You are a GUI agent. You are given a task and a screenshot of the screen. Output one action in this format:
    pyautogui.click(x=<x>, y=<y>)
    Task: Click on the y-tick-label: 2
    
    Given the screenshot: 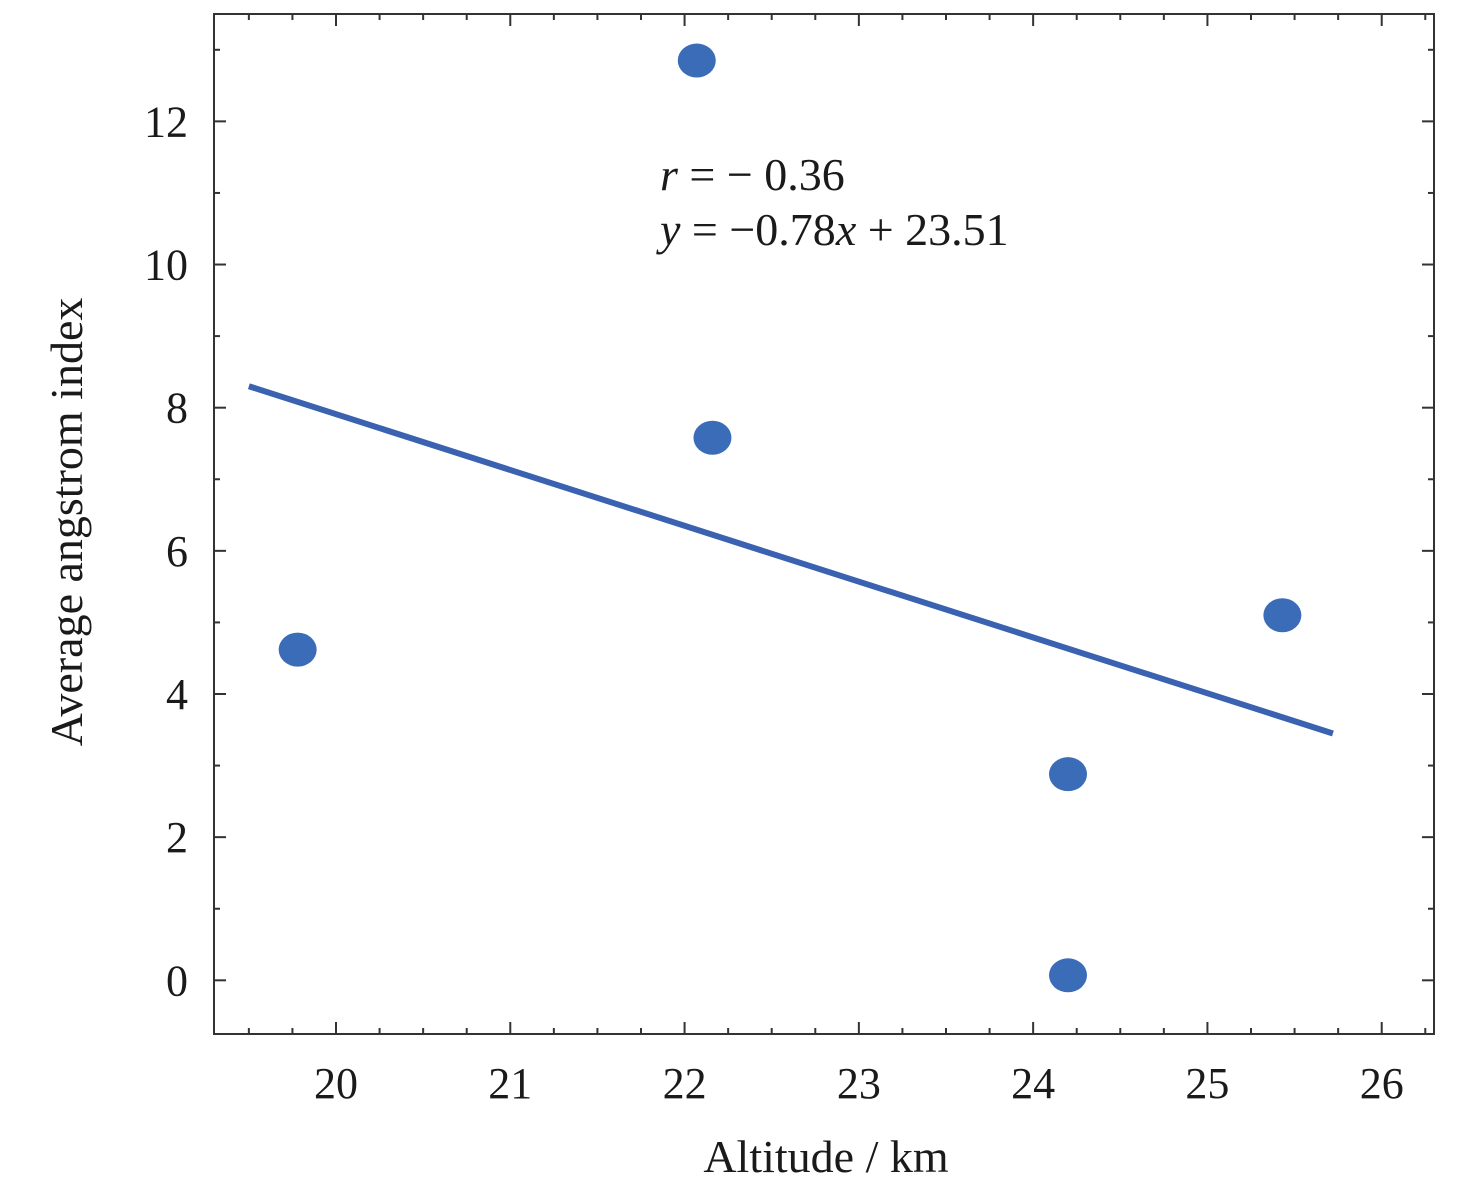 What is the action you would take?
    pyautogui.click(x=177, y=837)
    